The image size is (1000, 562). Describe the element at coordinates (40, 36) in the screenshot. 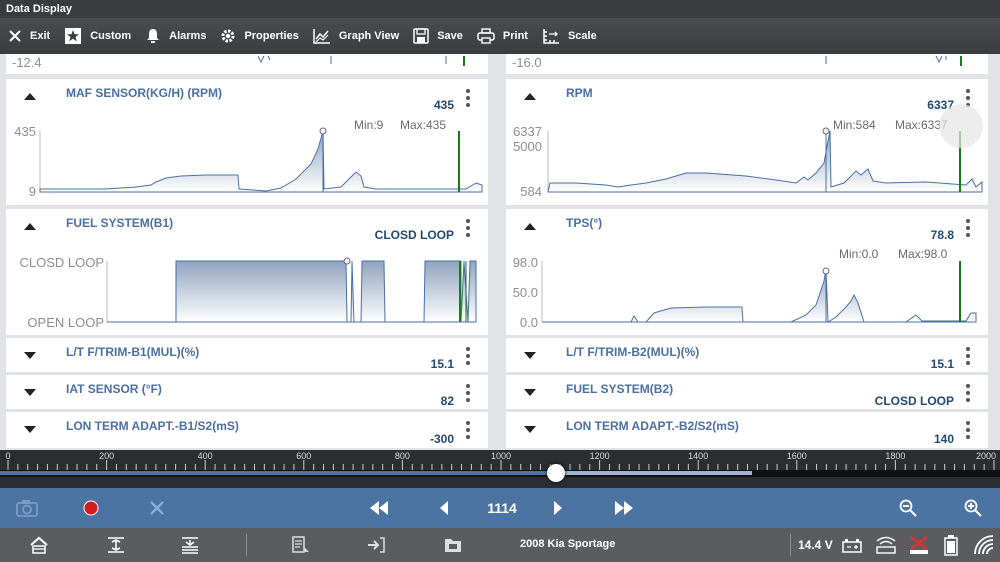

I see `exit-label: Exit` at that location.